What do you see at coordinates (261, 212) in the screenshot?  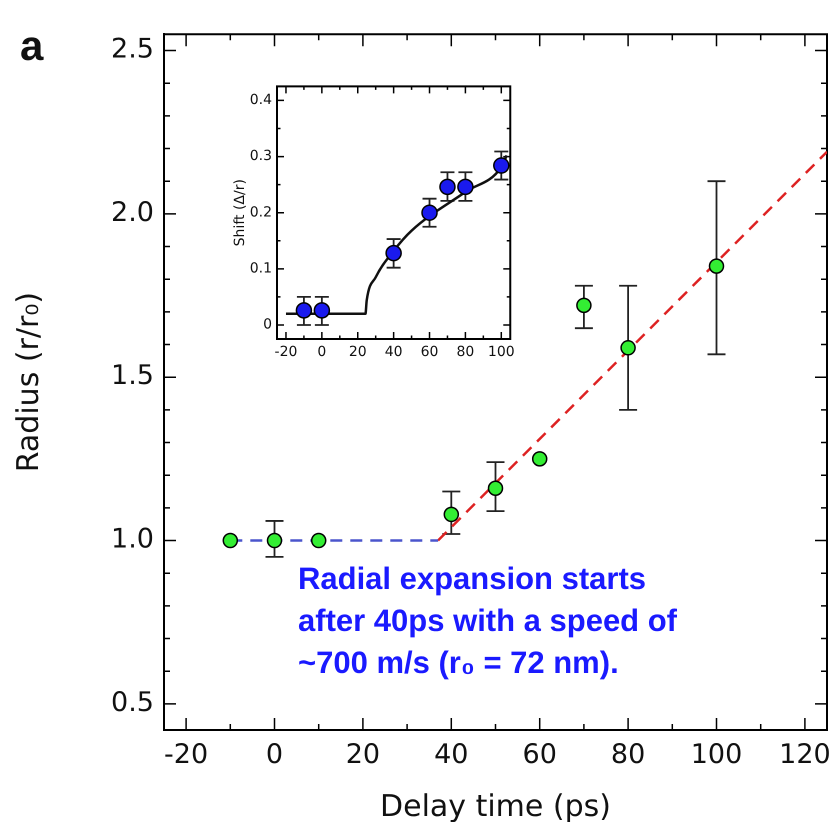 I see `y-tick-label: 0.2` at bounding box center [261, 212].